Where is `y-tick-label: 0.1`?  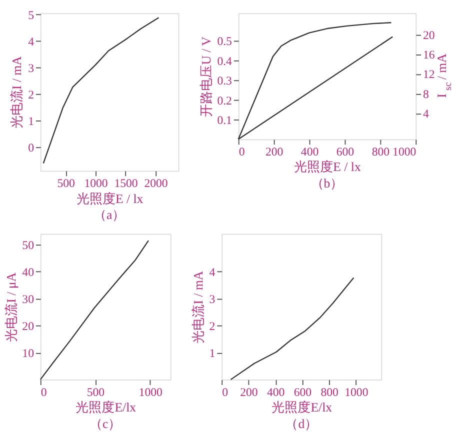
y-tick-label: 0.1 is located at coordinates (224, 119).